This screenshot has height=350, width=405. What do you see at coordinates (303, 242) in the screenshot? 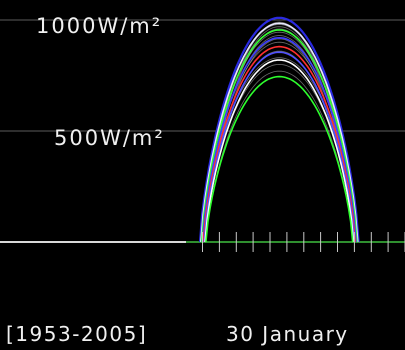
I see `hour-ticks` at bounding box center [303, 242].